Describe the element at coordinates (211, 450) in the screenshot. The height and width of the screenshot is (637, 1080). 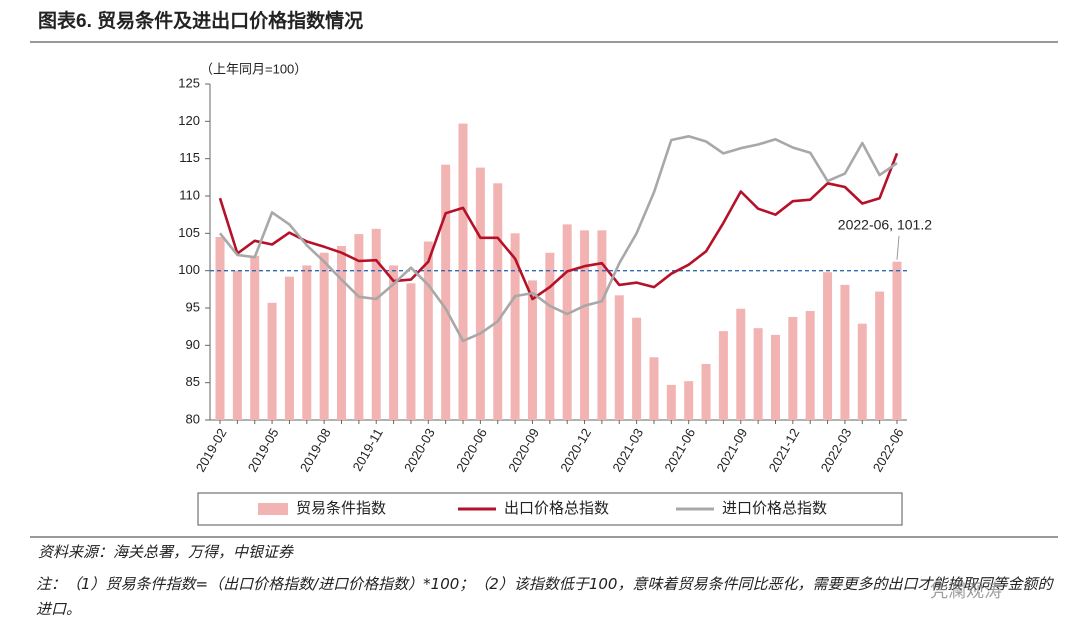
I see `x-tick-label: 2019-02` at that location.